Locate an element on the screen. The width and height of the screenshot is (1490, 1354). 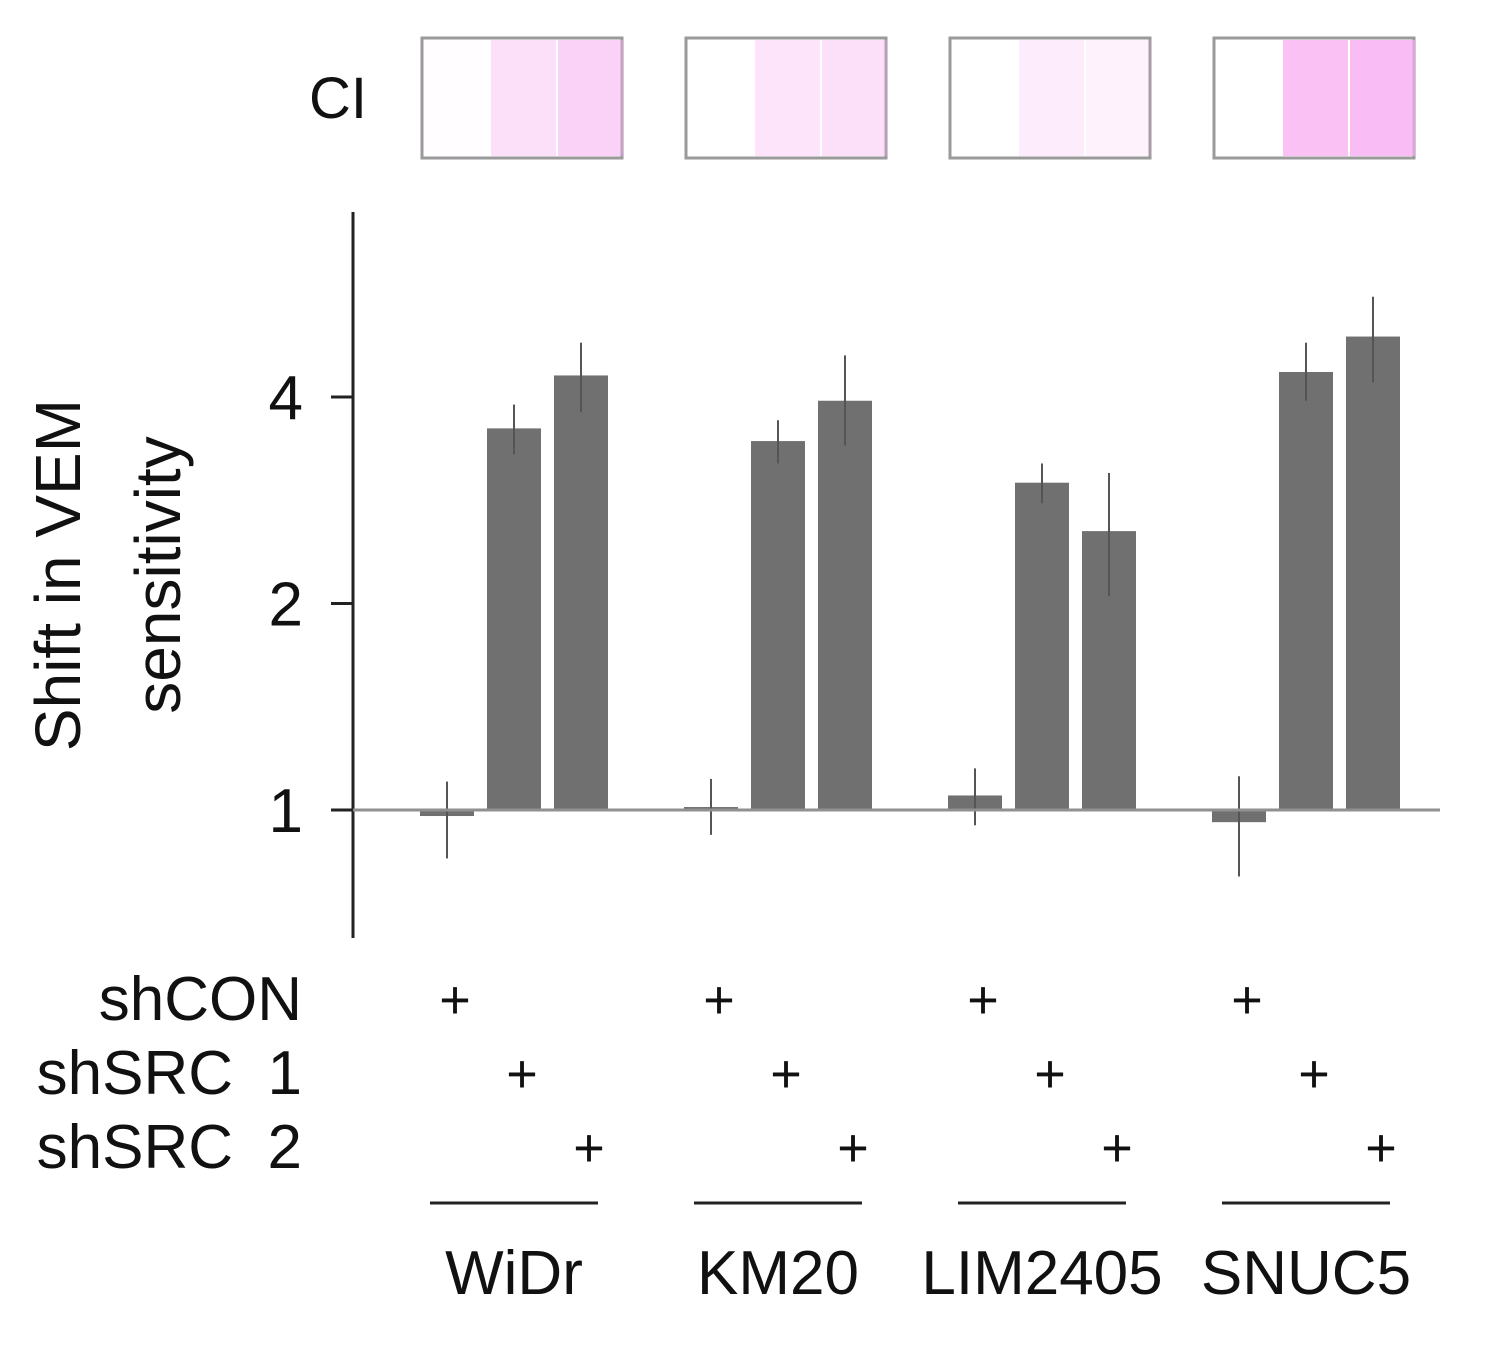
ci-heatmap-strips is located at coordinates (918, 98).